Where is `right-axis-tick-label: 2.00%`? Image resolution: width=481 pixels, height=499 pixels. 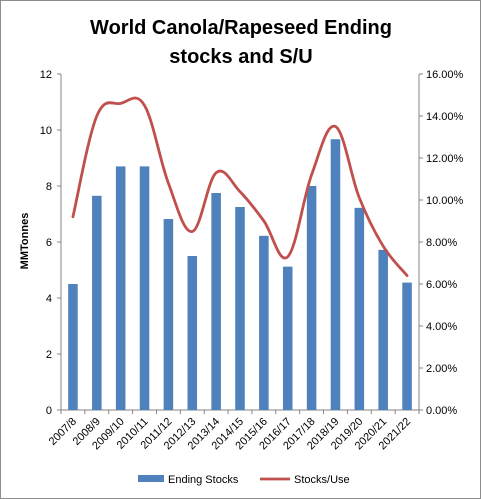 right-axis-tick-label: 2.00% is located at coordinates (441, 369).